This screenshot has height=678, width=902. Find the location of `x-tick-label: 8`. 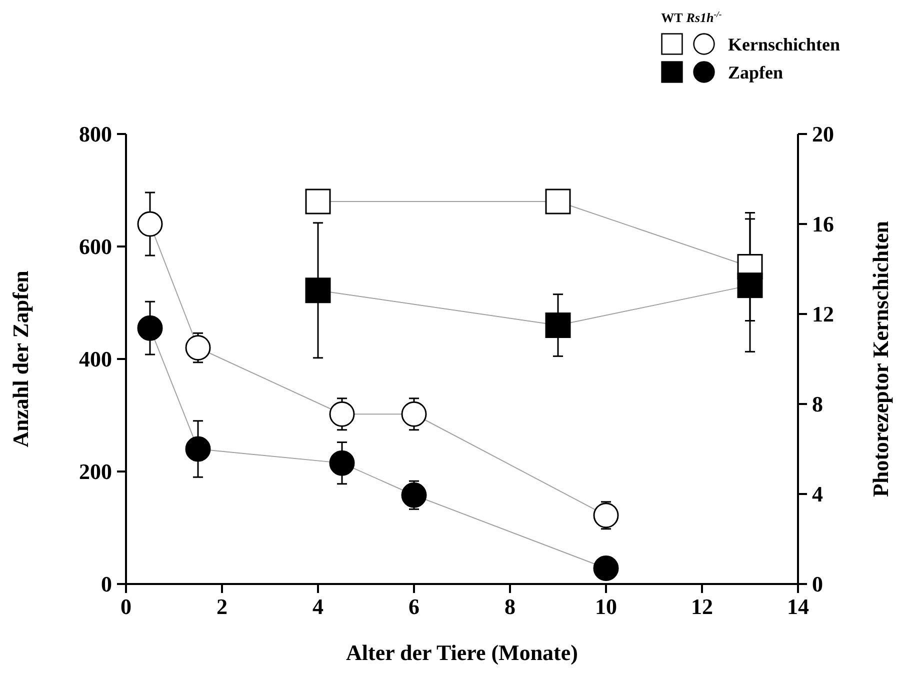

x-tick-label: 8 is located at coordinates (510, 606).